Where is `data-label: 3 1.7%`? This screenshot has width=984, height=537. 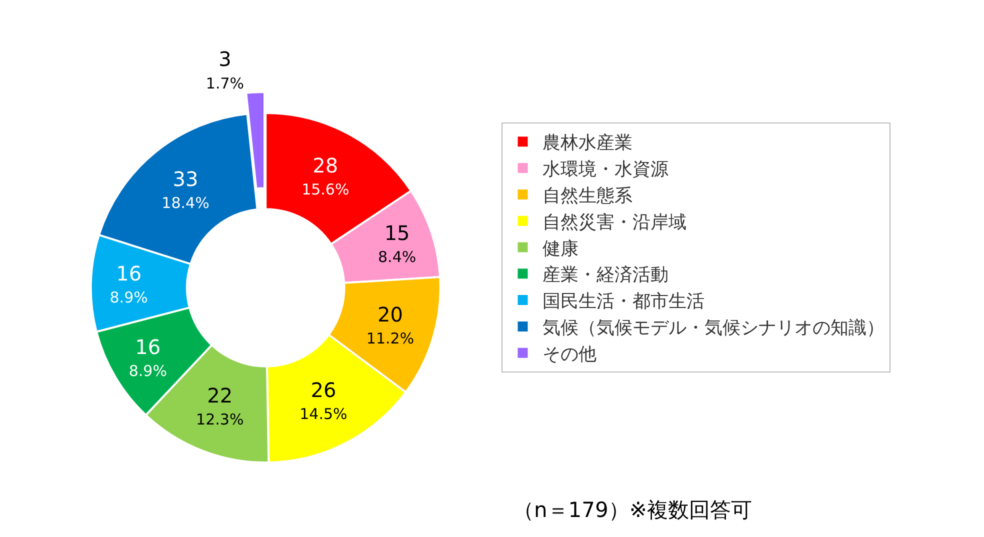 data-label: 3 1.7% is located at coordinates (225, 69).